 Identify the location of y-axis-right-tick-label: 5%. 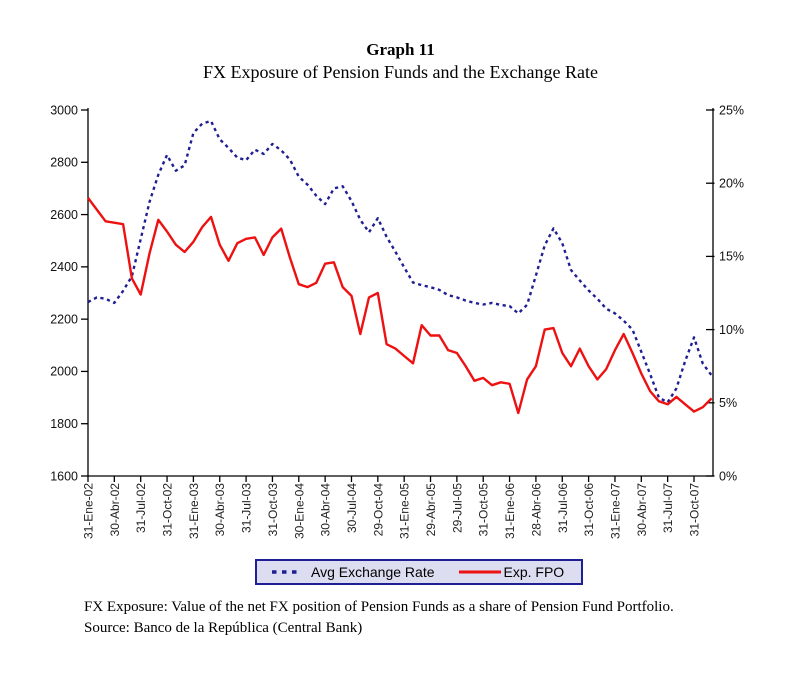
(728, 403).